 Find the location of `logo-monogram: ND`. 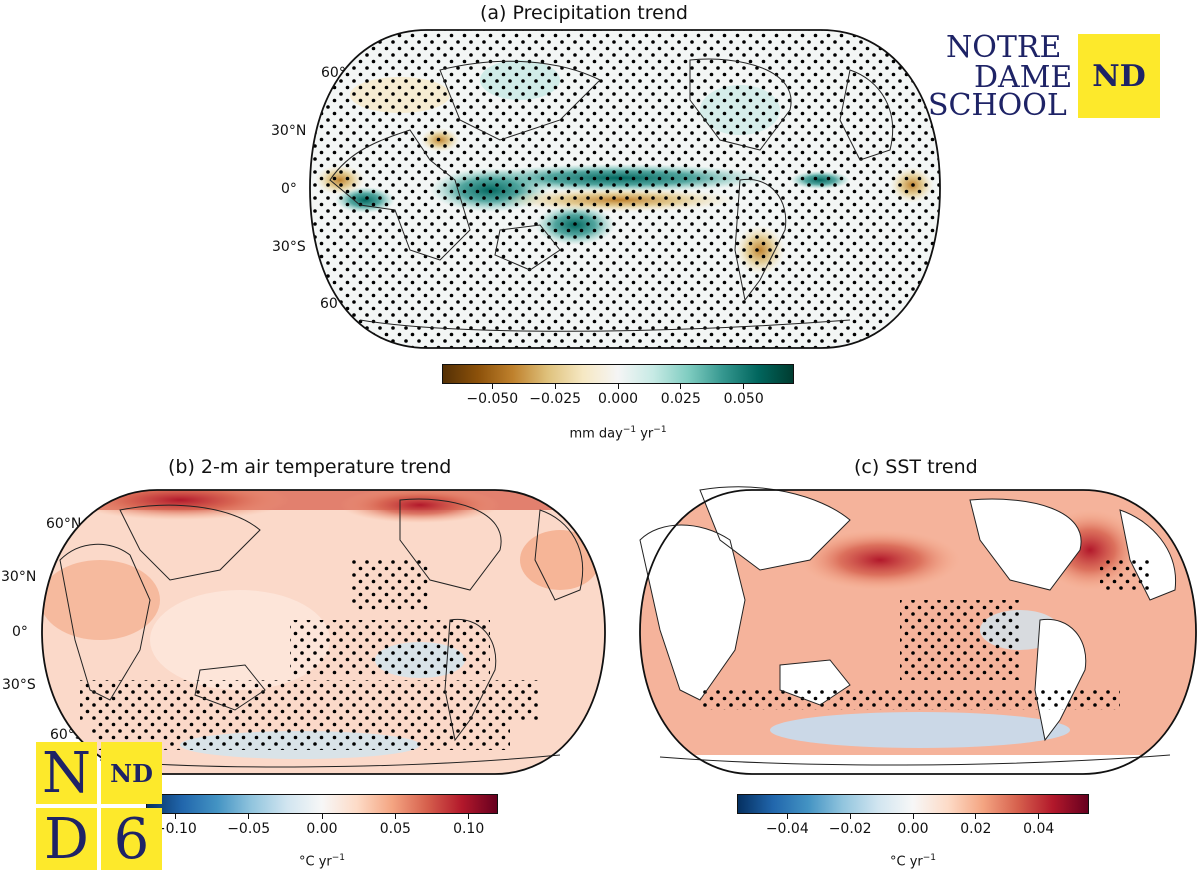

logo-monogram: ND is located at coordinates (1119, 76).